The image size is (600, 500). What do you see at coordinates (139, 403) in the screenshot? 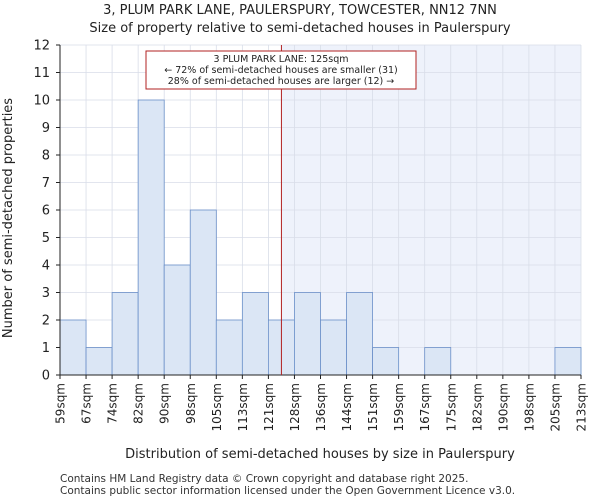
I see `x-tick-label: 82sqm` at bounding box center [139, 403].